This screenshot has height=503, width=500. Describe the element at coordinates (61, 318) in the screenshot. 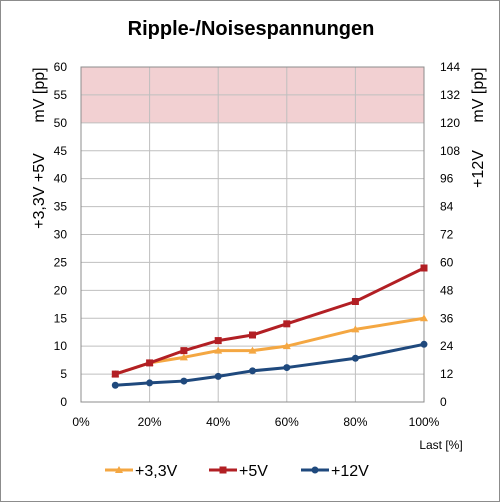

I see `y-left-tick-label: 15` at that location.